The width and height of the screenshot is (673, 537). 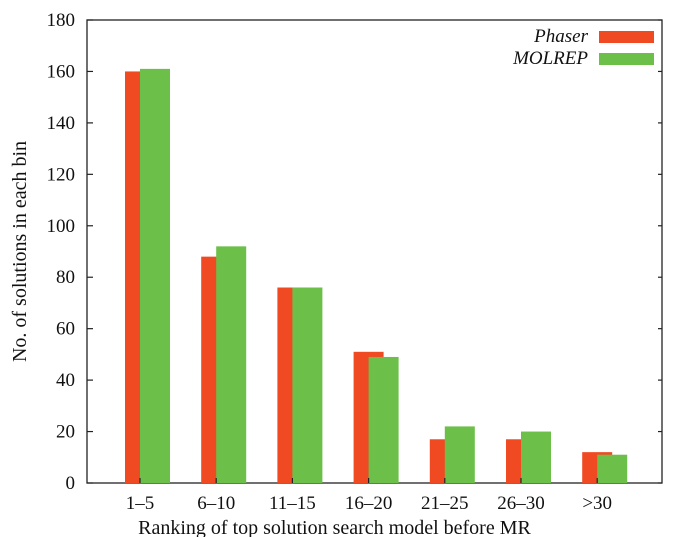 What do you see at coordinates (65, 432) in the screenshot?
I see `y-tick-label: 20` at bounding box center [65, 432].